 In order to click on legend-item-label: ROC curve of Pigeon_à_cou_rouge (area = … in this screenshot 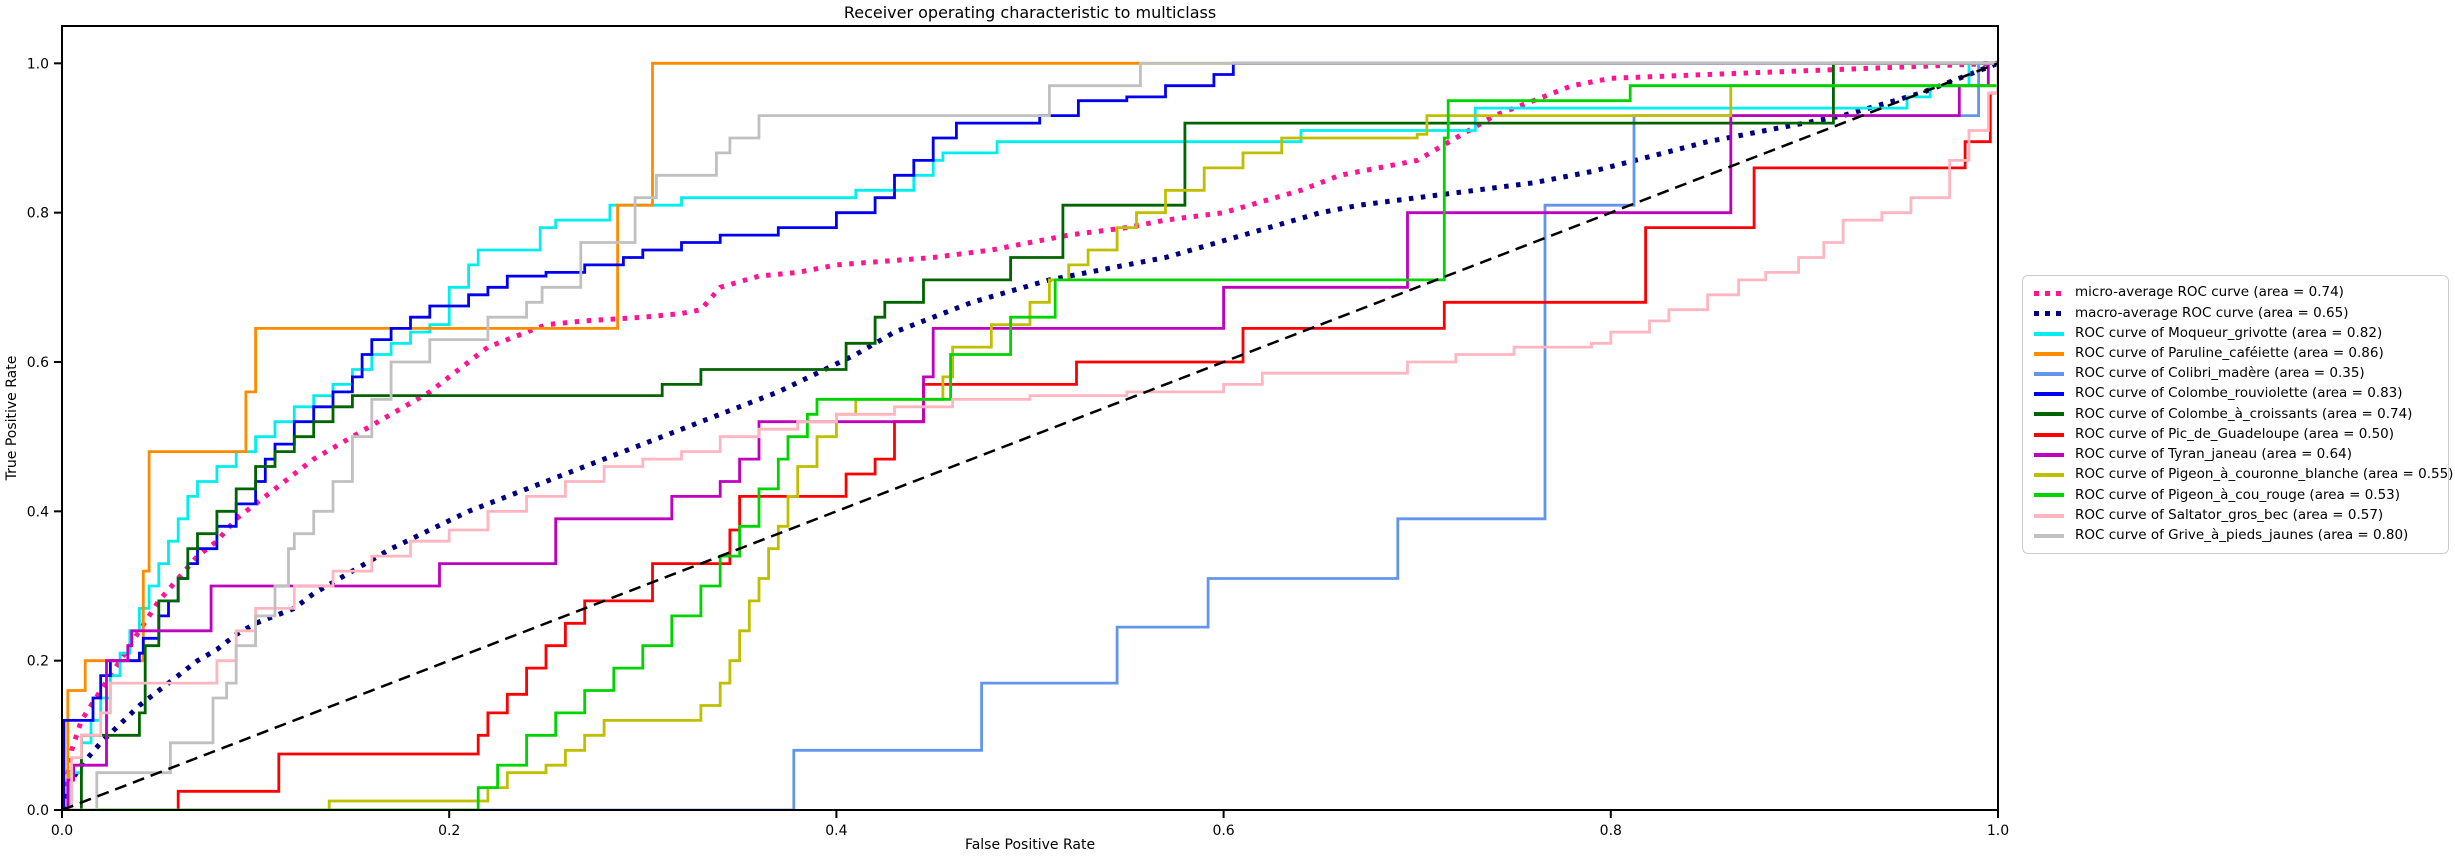, I will do `click(2238, 494)`.